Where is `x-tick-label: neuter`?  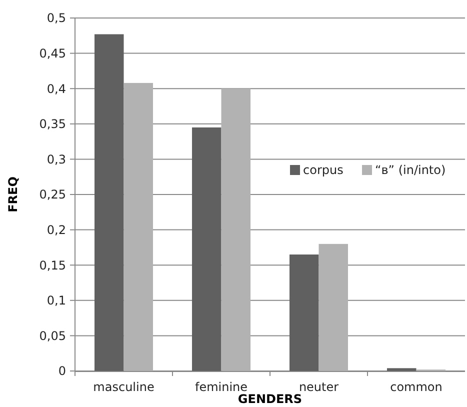 x-tick-label: neuter is located at coordinates (318, 387).